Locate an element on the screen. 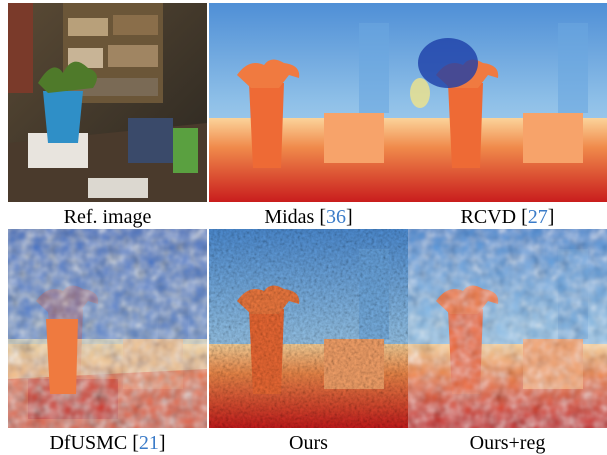  caption: Ref. image is located at coordinates (107, 217).